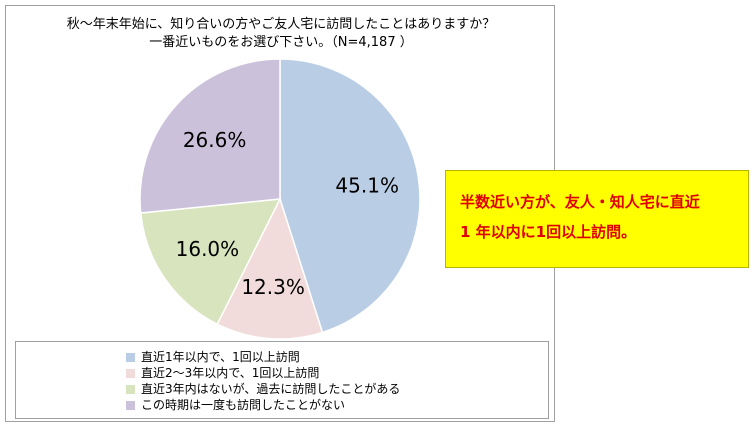  I want to click on summary-callout: 半数近い方が、友人・知人宅に直近 1 年以内に1回以上訪問。, so click(597, 219).